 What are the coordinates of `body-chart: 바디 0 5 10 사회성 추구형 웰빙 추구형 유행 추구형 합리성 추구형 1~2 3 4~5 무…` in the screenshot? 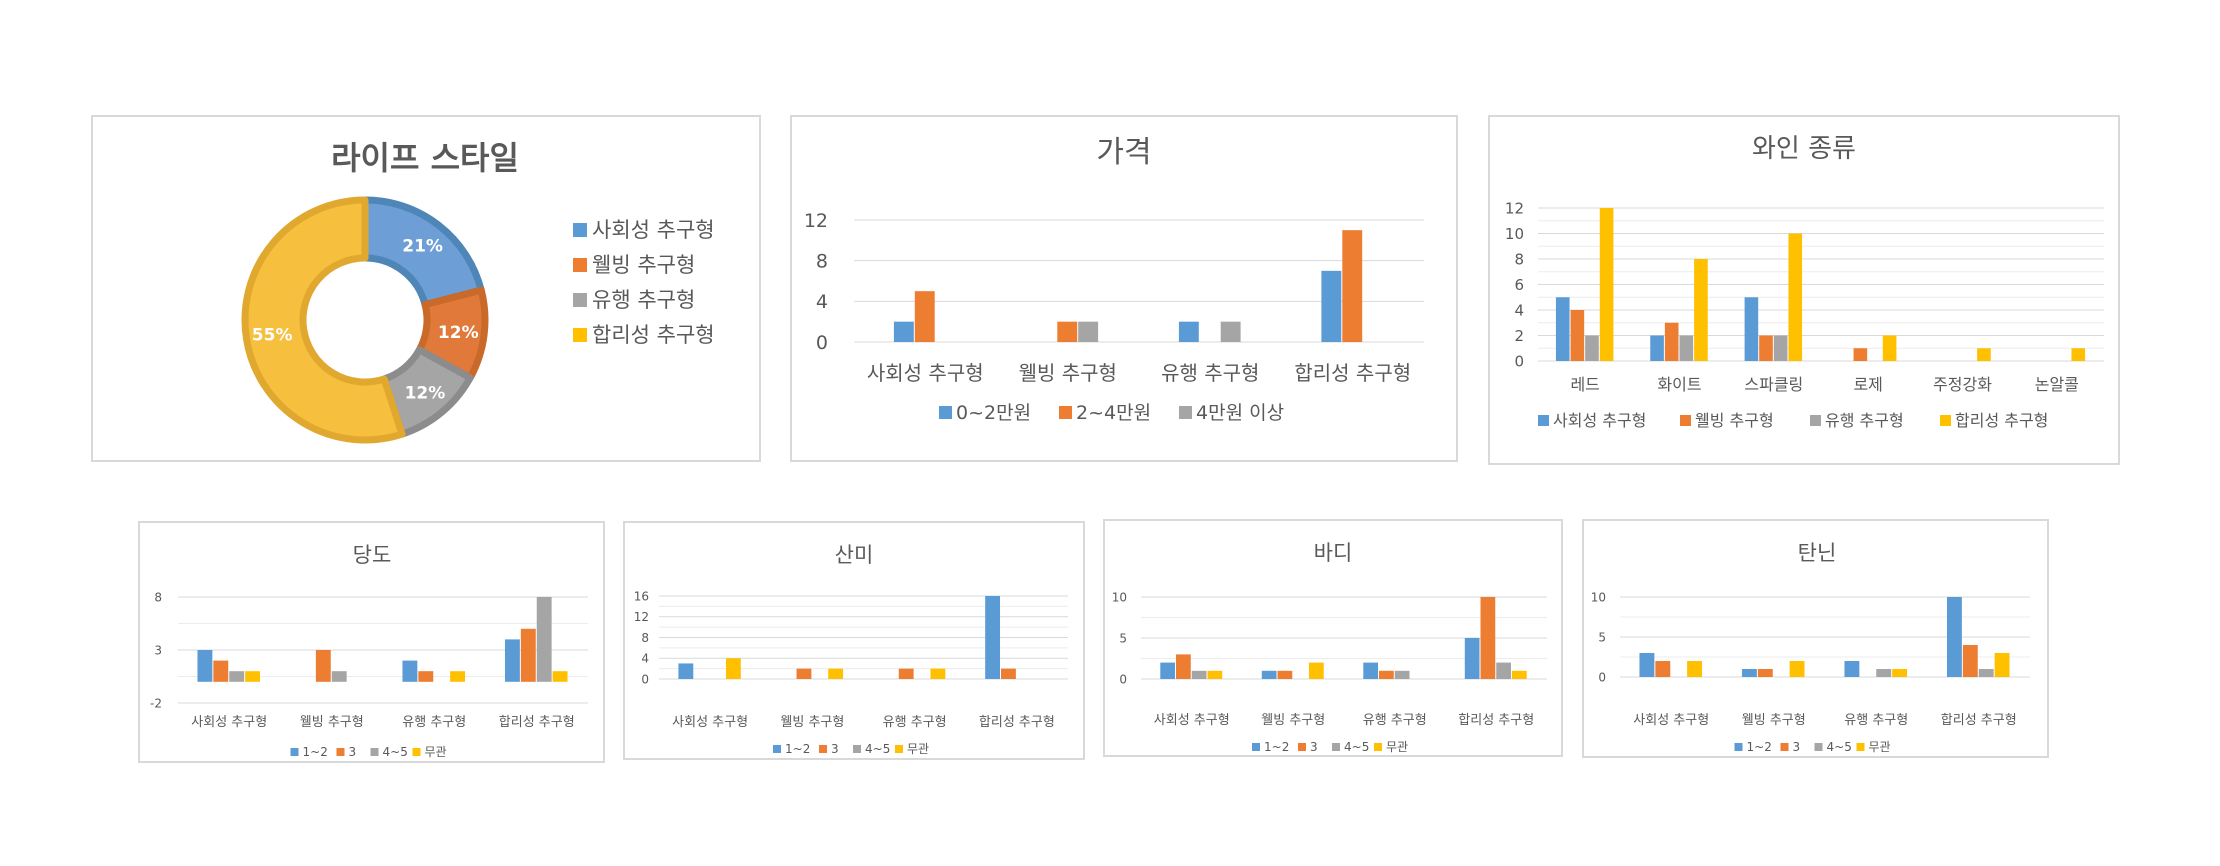 It's located at (1329, 647).